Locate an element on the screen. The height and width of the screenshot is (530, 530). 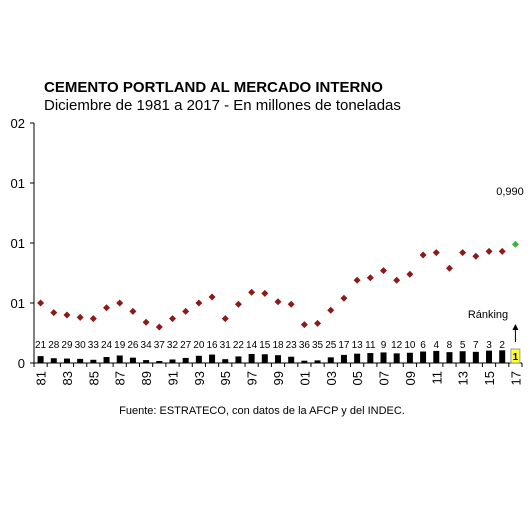
ranking-value-label: 29 is located at coordinates (67, 345).